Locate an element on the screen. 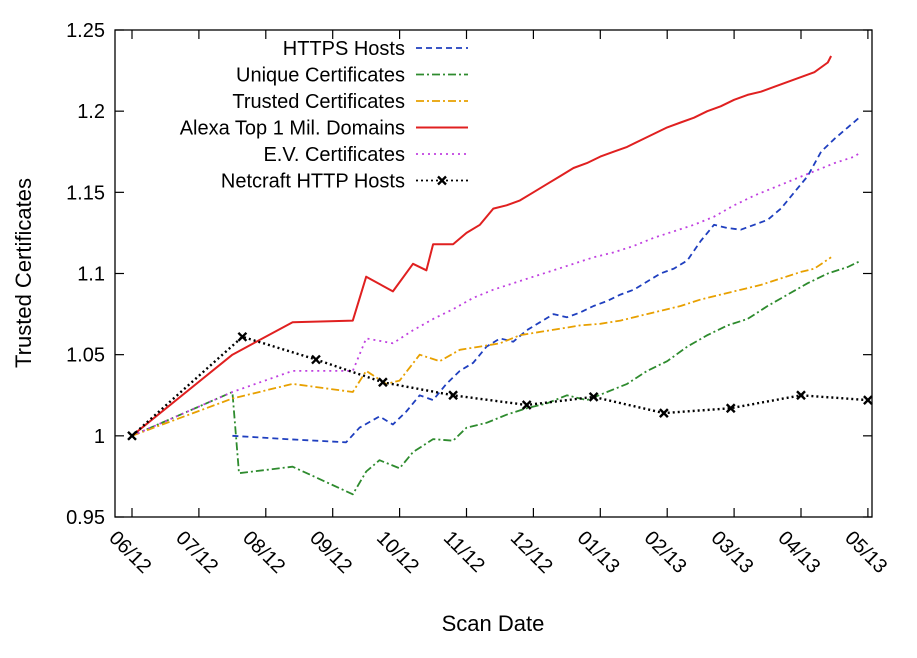 This screenshot has width=917, height=658. legend-label: E.V. Certificates is located at coordinates (334, 155).